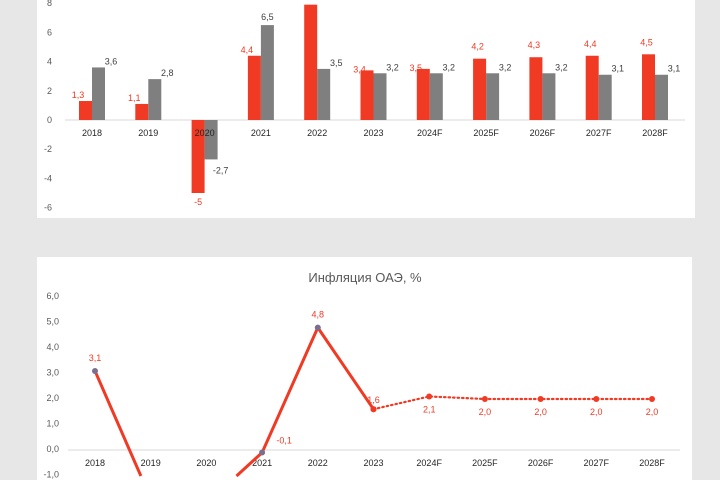  I want to click on y-tick-label: 6, so click(49, 32).